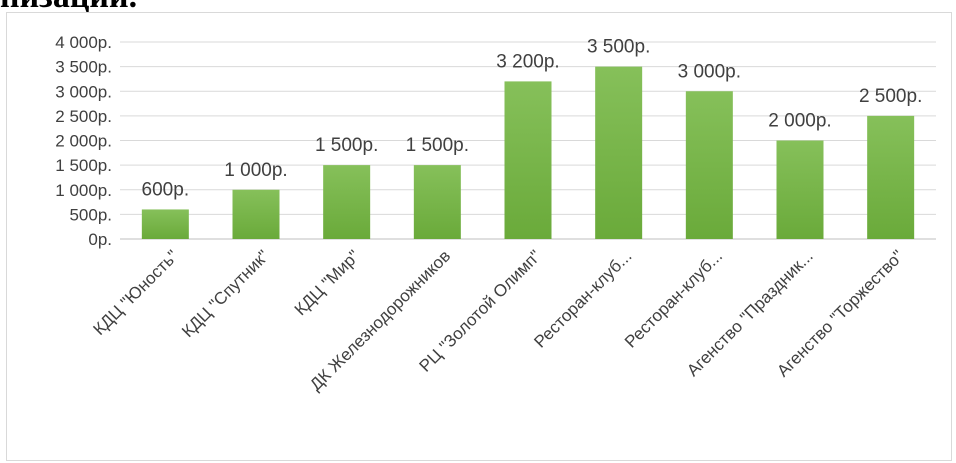  Describe the element at coordinates (255, 170) in the screenshot. I see `data-label: 1 000р.` at that location.